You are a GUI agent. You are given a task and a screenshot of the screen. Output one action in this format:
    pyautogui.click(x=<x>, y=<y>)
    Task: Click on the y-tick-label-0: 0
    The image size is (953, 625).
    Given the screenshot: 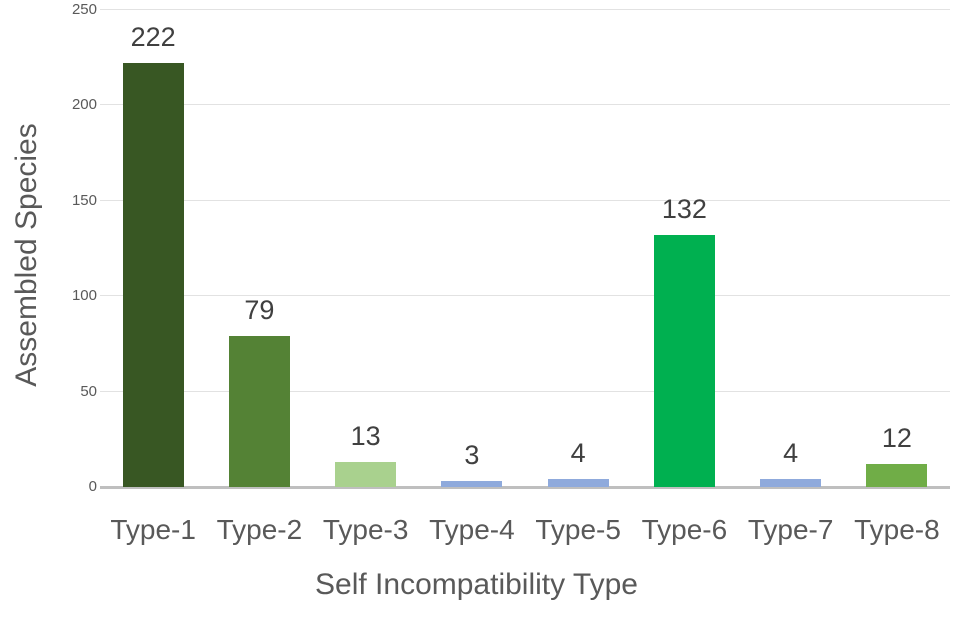 What is the action you would take?
    pyautogui.click(x=92, y=486)
    